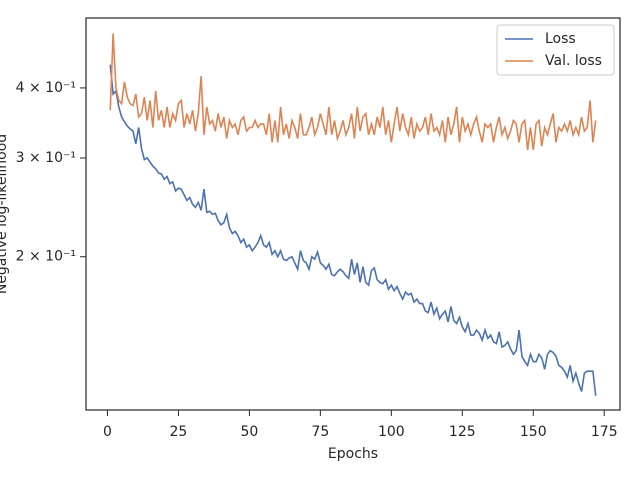 The image size is (640, 484). What do you see at coordinates (604, 432) in the screenshot?
I see `x-tick-label: 175` at bounding box center [604, 432].